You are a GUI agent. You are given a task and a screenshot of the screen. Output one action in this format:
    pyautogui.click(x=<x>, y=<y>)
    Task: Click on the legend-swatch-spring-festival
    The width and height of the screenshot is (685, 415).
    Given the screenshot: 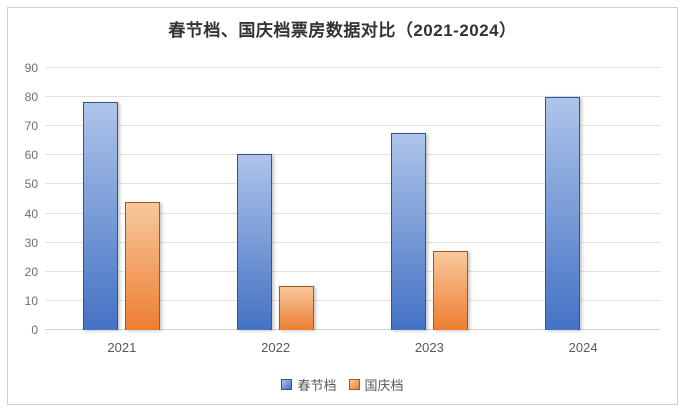 What is the action you would take?
    pyautogui.click(x=287, y=384)
    